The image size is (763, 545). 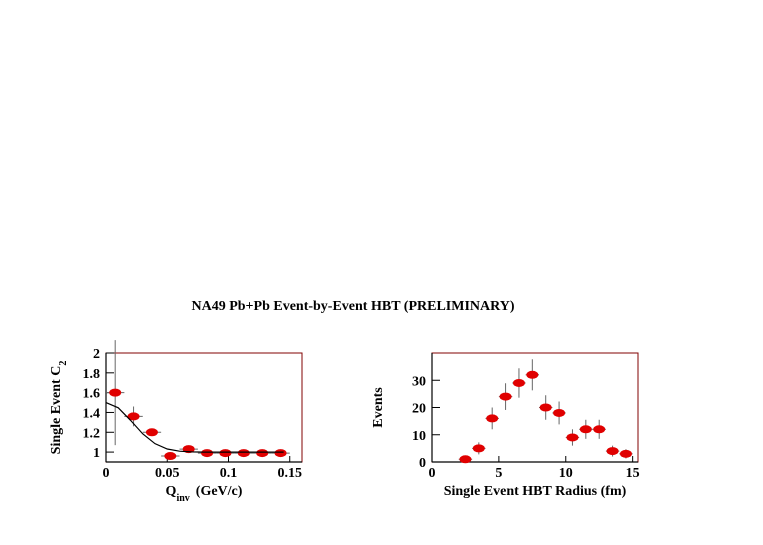 What do you see at coordinates (194, 427) in the screenshot?
I see `fit-curve` at bounding box center [194, 427].